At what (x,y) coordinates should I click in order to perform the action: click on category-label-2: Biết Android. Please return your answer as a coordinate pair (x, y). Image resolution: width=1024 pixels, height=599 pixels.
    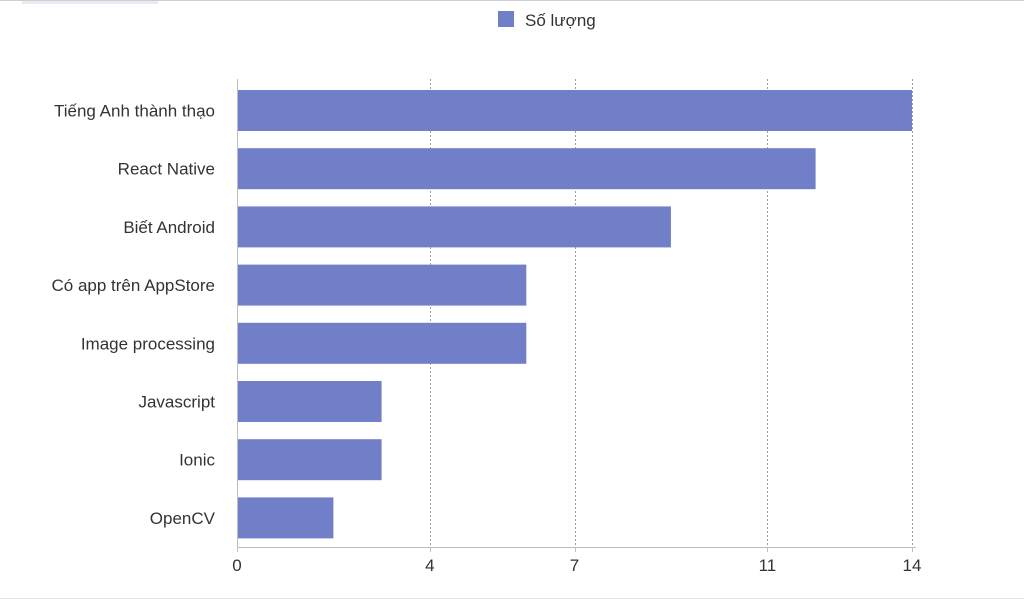
    Looking at the image, I should click on (169, 227).